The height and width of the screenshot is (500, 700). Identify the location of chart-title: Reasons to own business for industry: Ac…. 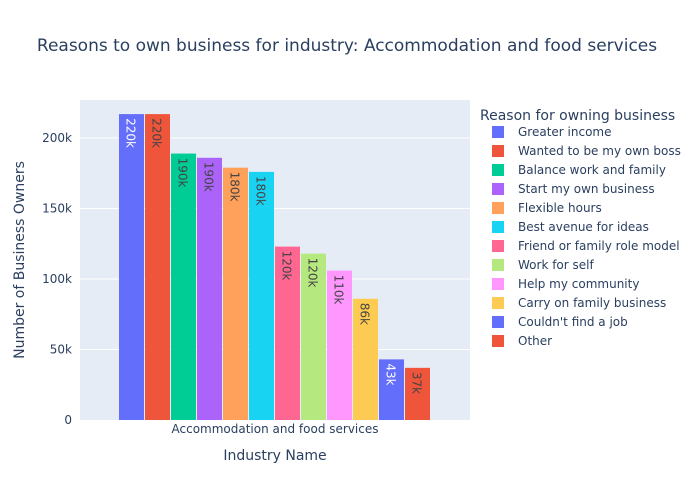
(347, 46).